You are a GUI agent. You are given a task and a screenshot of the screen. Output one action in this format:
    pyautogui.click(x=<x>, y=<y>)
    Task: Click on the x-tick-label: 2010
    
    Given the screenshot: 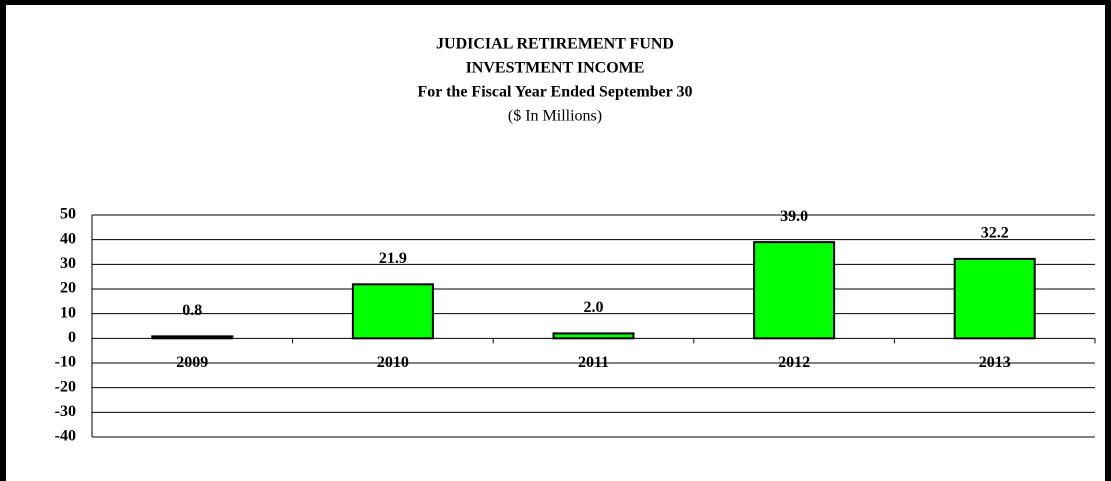 What is the action you would take?
    pyautogui.click(x=393, y=362)
    